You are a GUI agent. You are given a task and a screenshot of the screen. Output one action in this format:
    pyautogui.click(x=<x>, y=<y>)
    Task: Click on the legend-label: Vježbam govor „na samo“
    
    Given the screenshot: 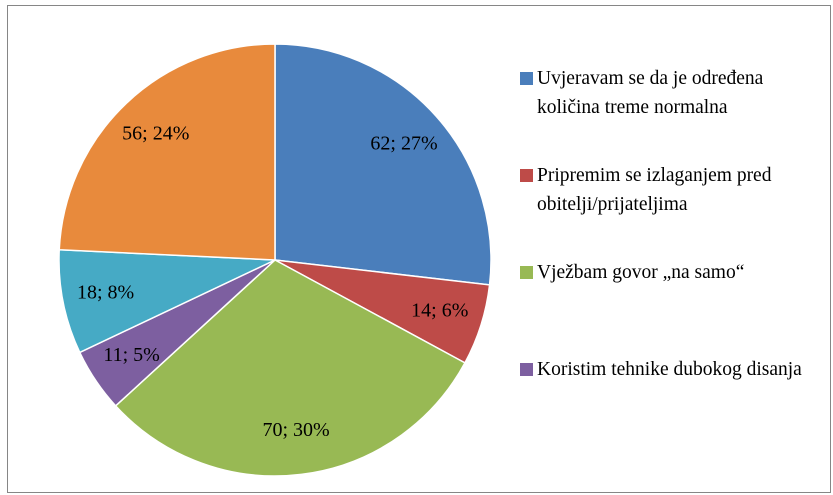 What is the action you would take?
    pyautogui.click(x=641, y=272)
    